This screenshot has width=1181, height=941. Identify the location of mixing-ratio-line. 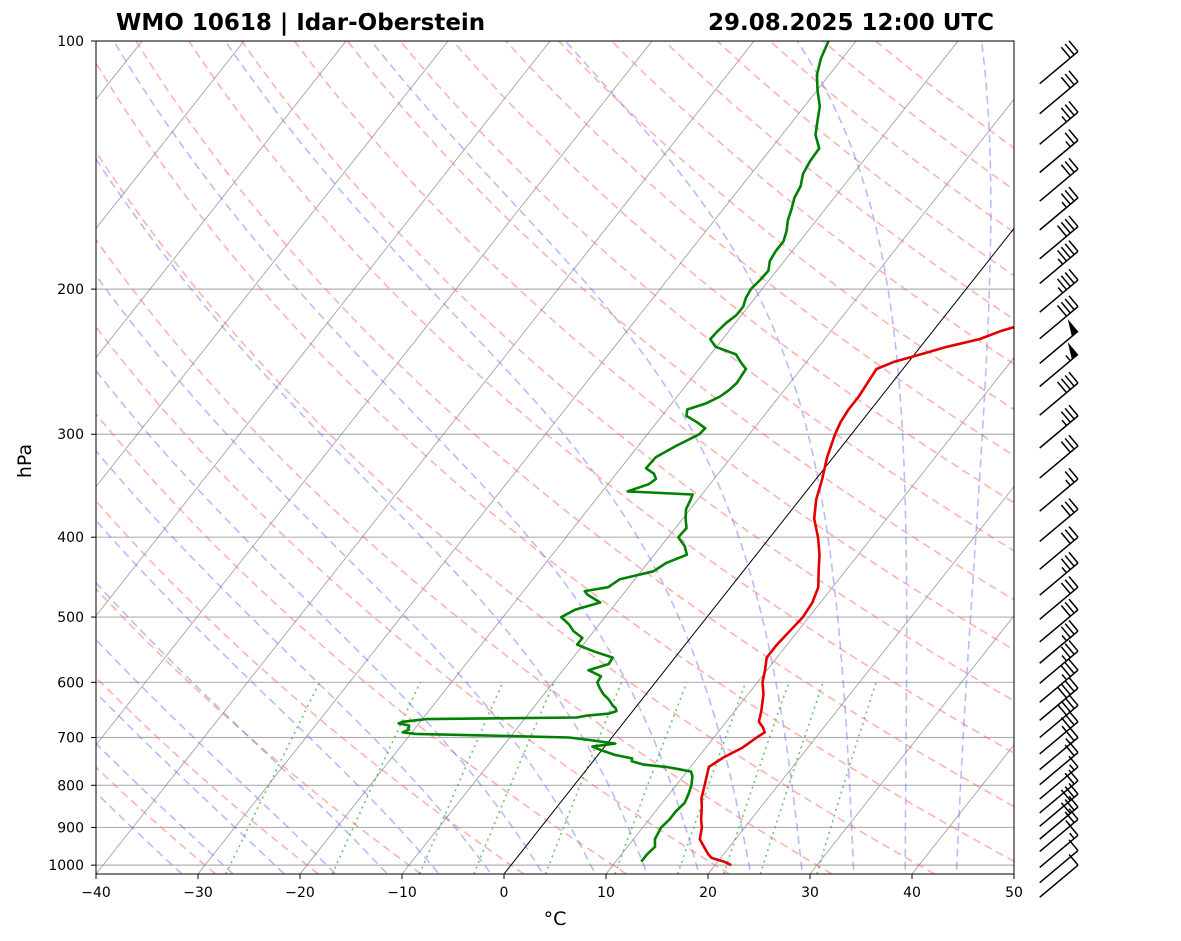
(756, 778).